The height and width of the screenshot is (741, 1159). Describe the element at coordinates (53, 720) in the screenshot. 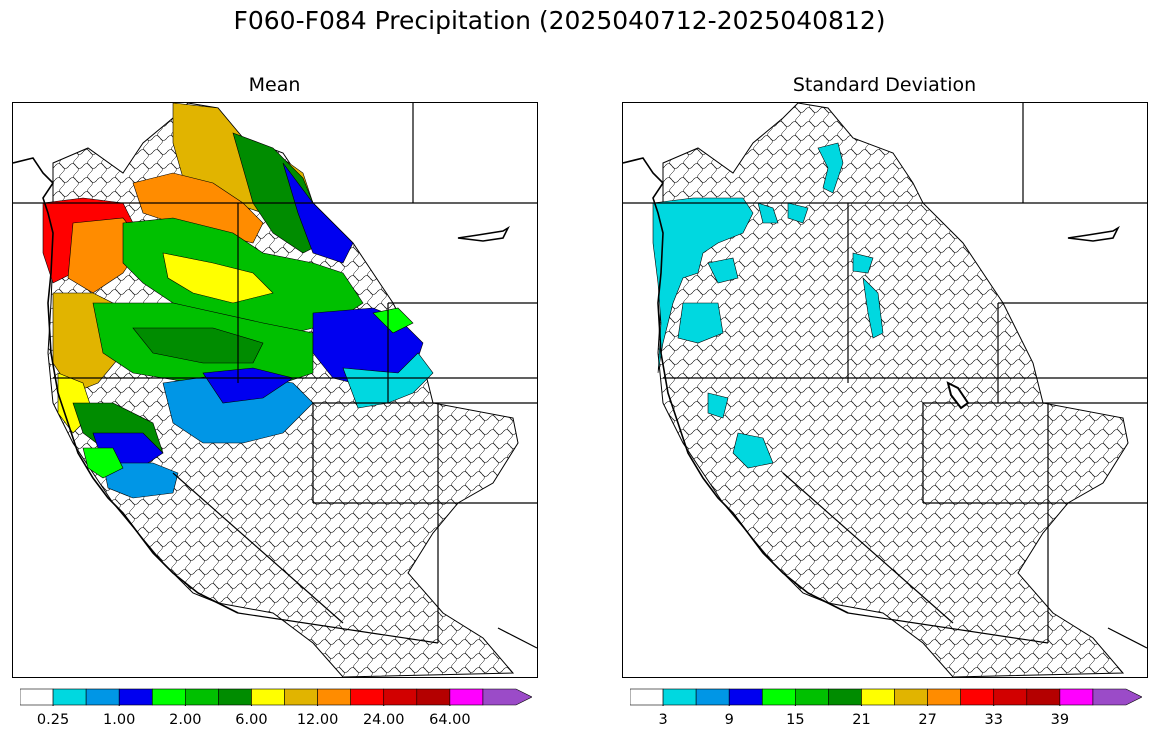

I see `colorbar-tick-label: 0.25` at that location.